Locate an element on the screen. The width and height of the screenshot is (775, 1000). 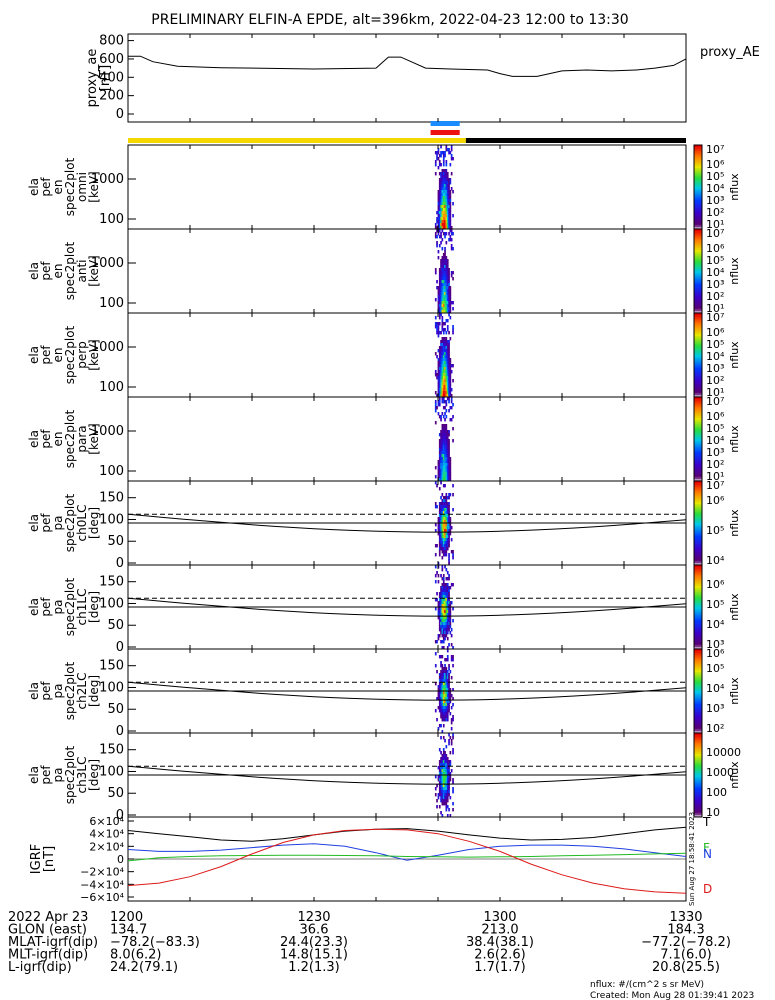
ytick-label: 100 is located at coordinates (111, 471).